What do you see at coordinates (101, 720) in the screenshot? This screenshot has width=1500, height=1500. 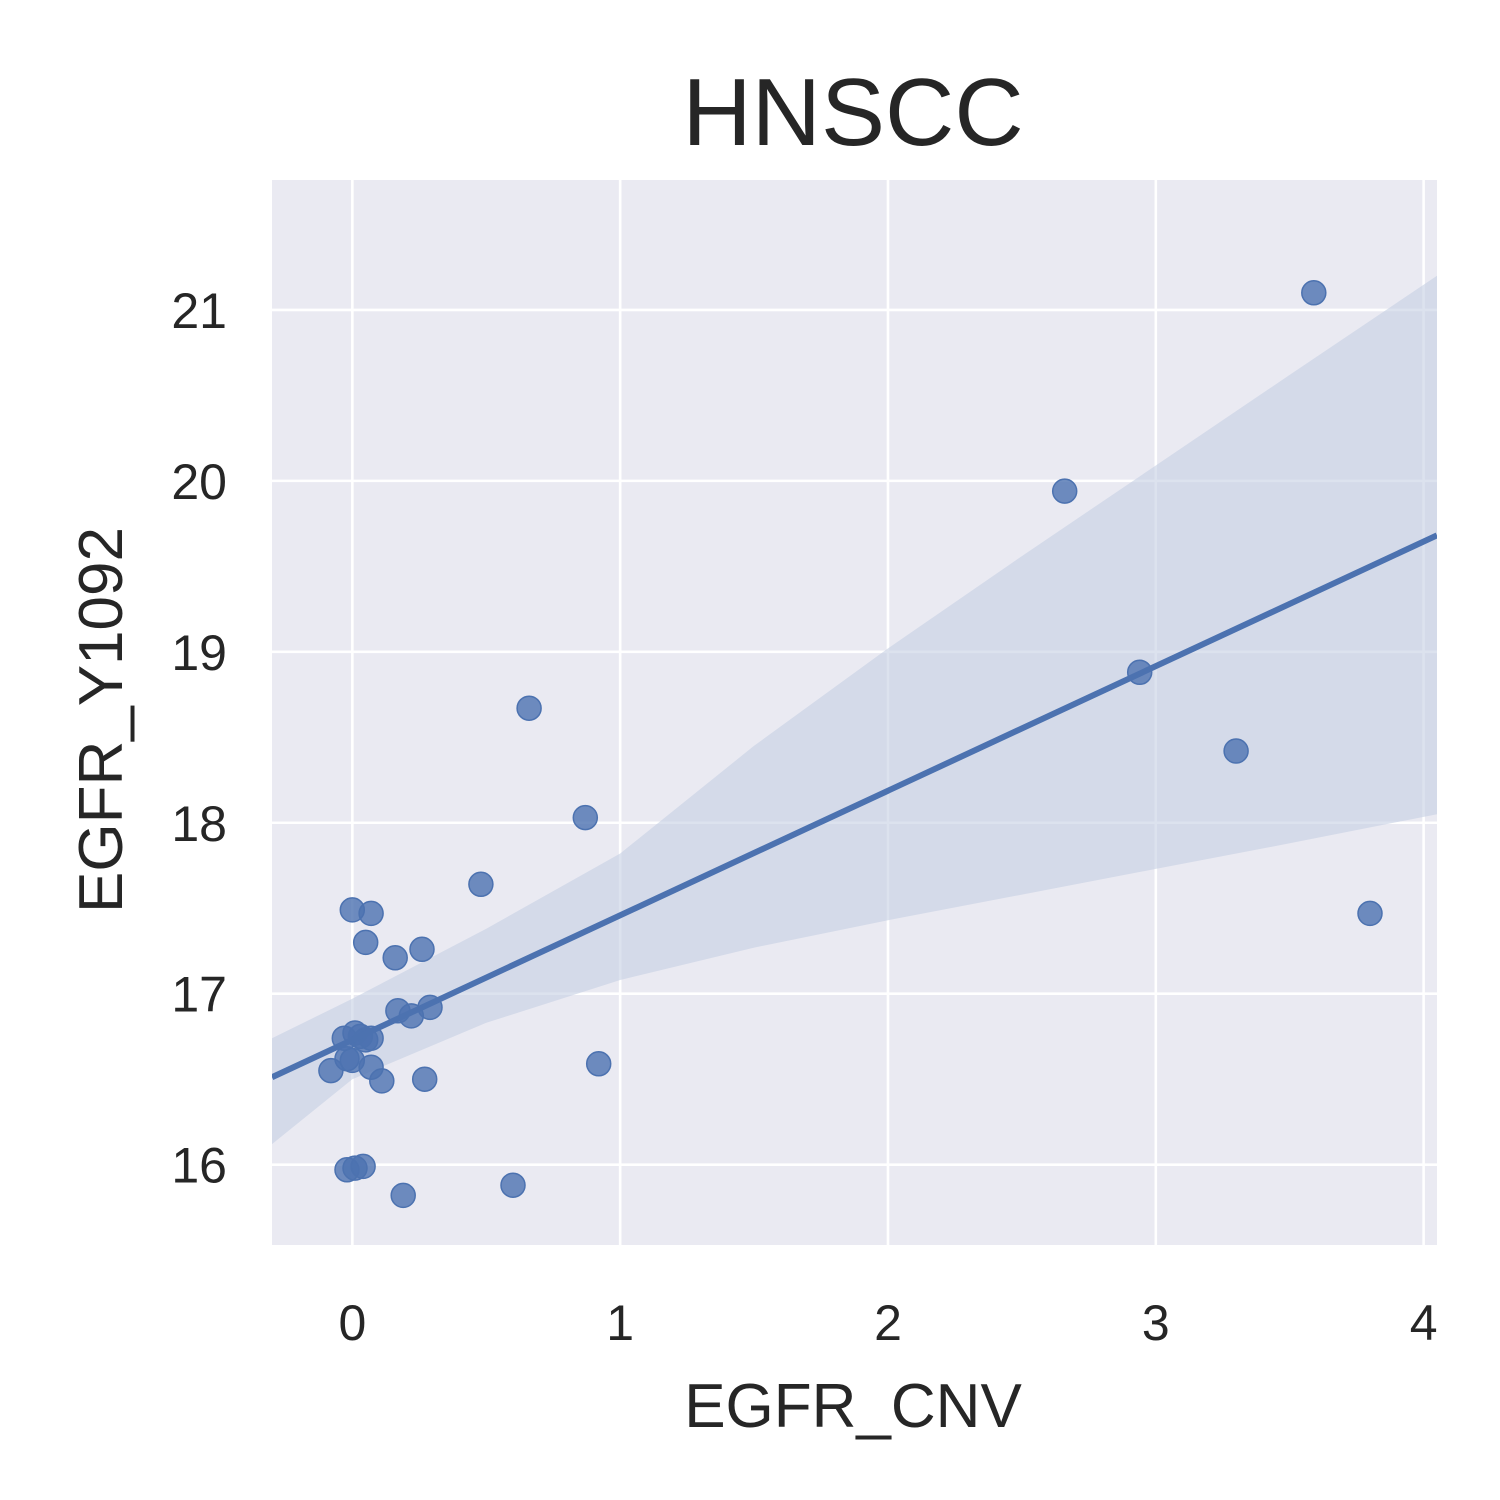 I see `y-axis-label: EGFR_Y1092` at bounding box center [101, 720].